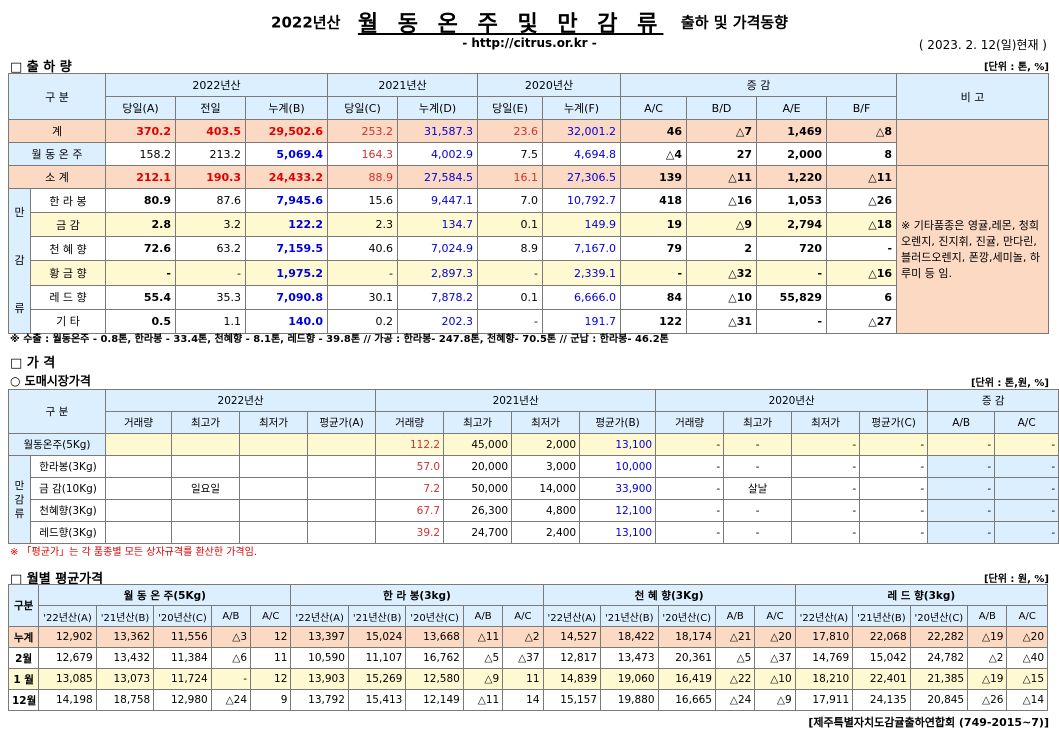  What do you see at coordinates (1009, 383) in the screenshot?
I see `price-unit: [단위 : 톤,원, %]` at bounding box center [1009, 383].